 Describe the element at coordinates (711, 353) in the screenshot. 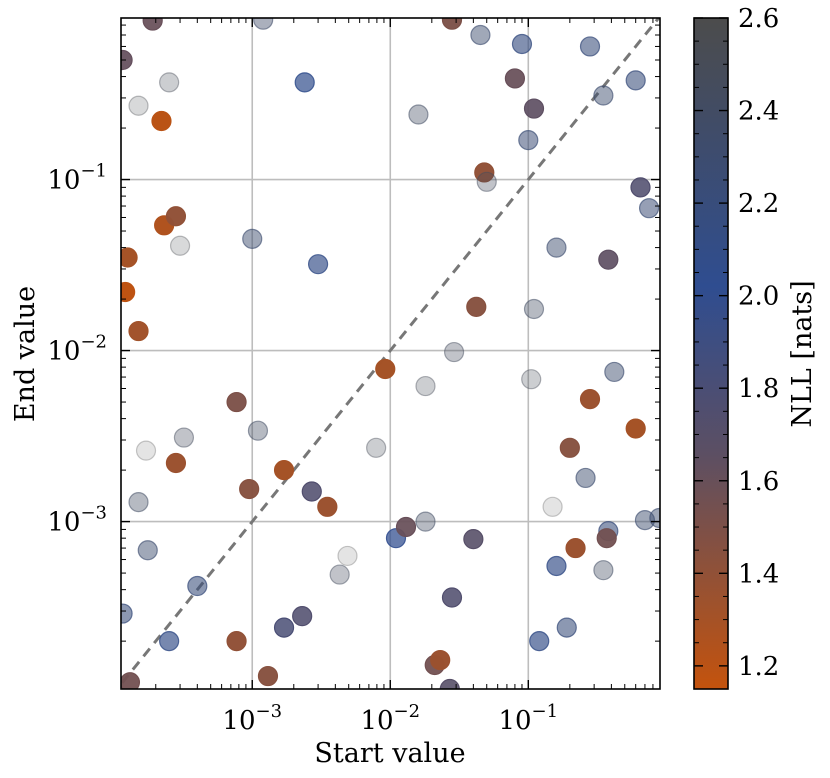

I see `colorbar` at that location.